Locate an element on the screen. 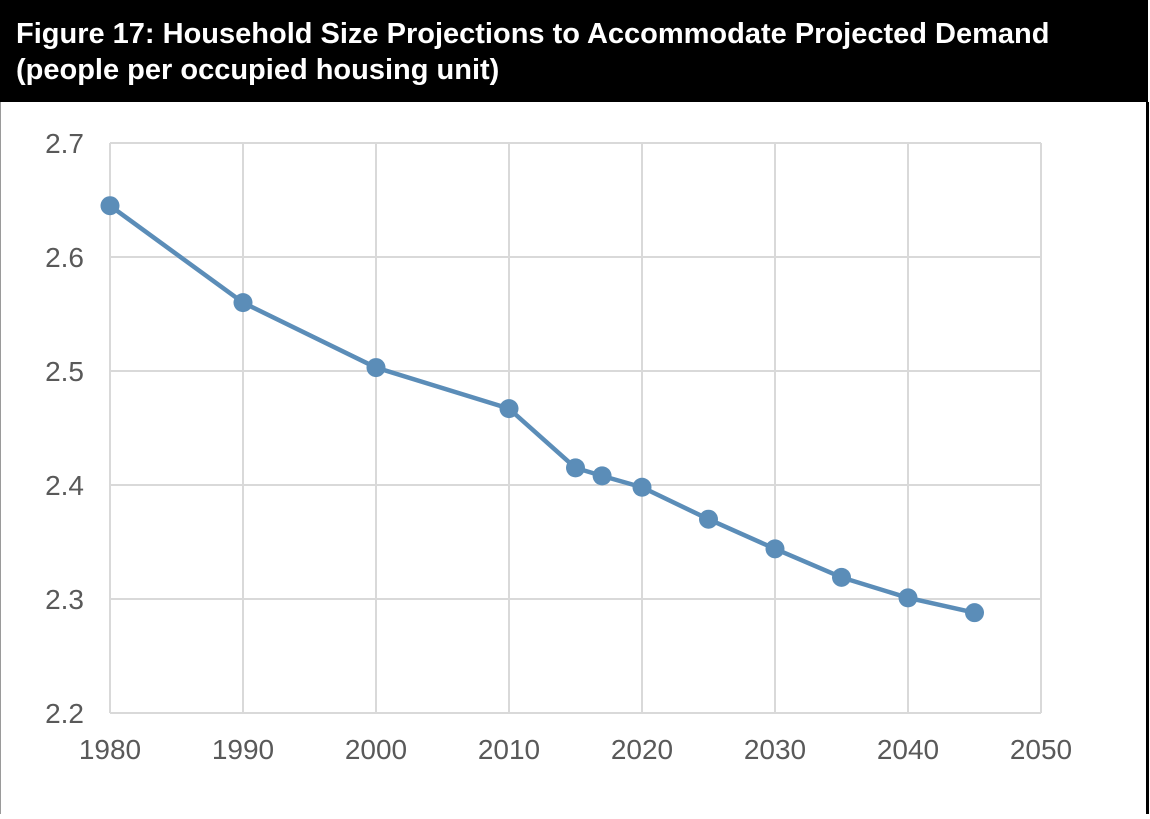 This screenshot has height=819, width=1150. figure-right-border is located at coordinates (1147, 458).